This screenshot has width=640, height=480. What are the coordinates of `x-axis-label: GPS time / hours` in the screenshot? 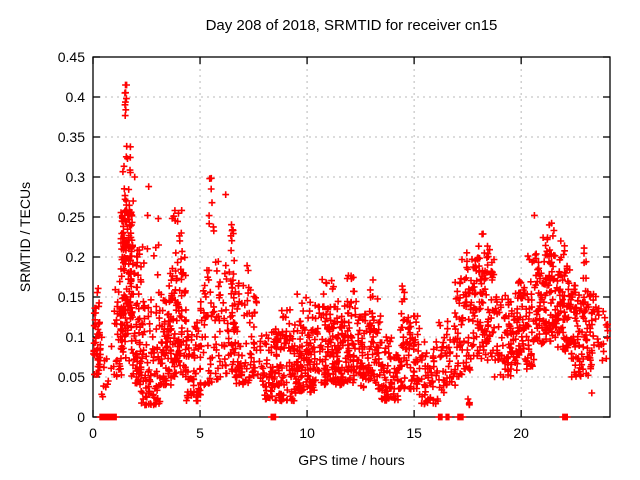 It's located at (351, 460).